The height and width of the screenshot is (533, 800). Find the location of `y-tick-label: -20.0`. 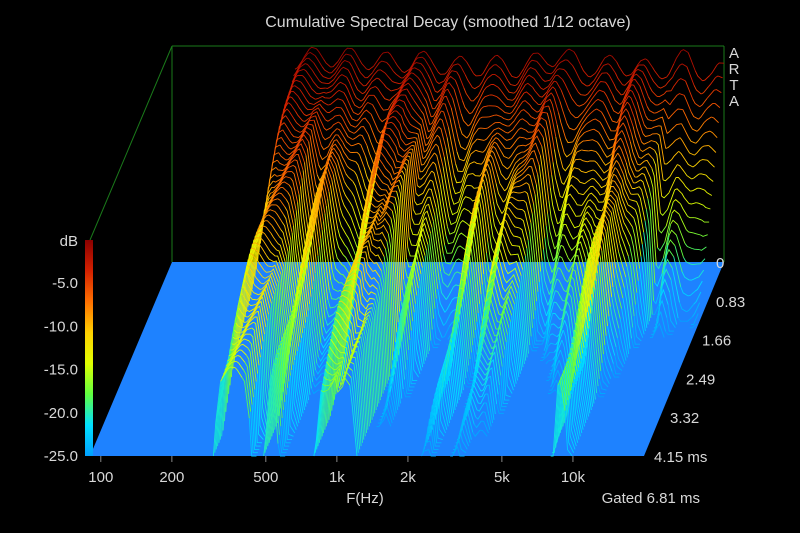

y-tick-label: -20.0 is located at coordinates (61, 413).